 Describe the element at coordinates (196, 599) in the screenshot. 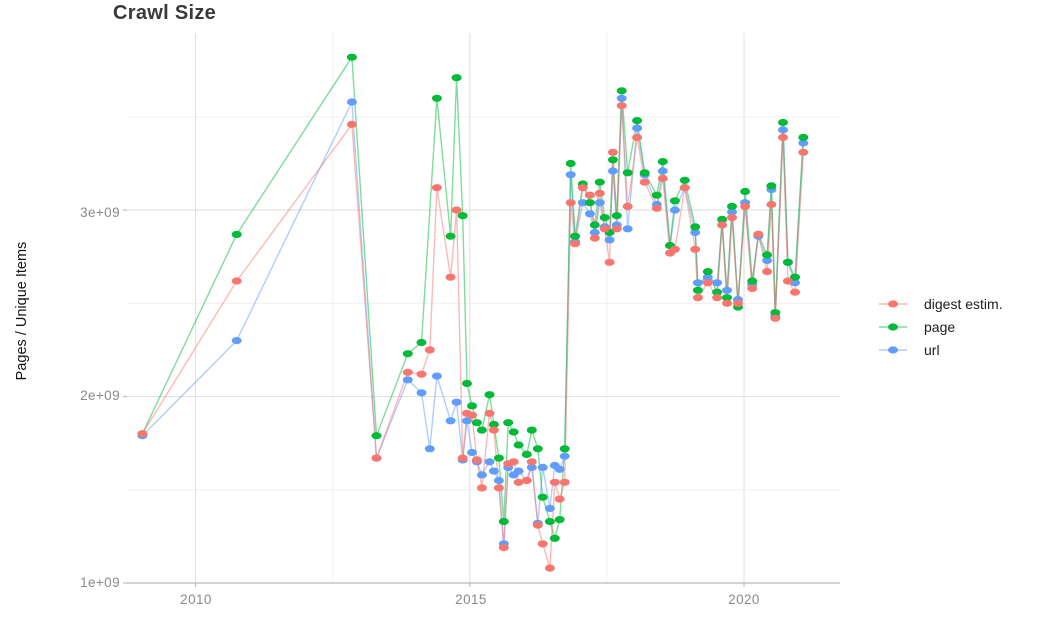

I see `x-tick-2010: 2010` at that location.